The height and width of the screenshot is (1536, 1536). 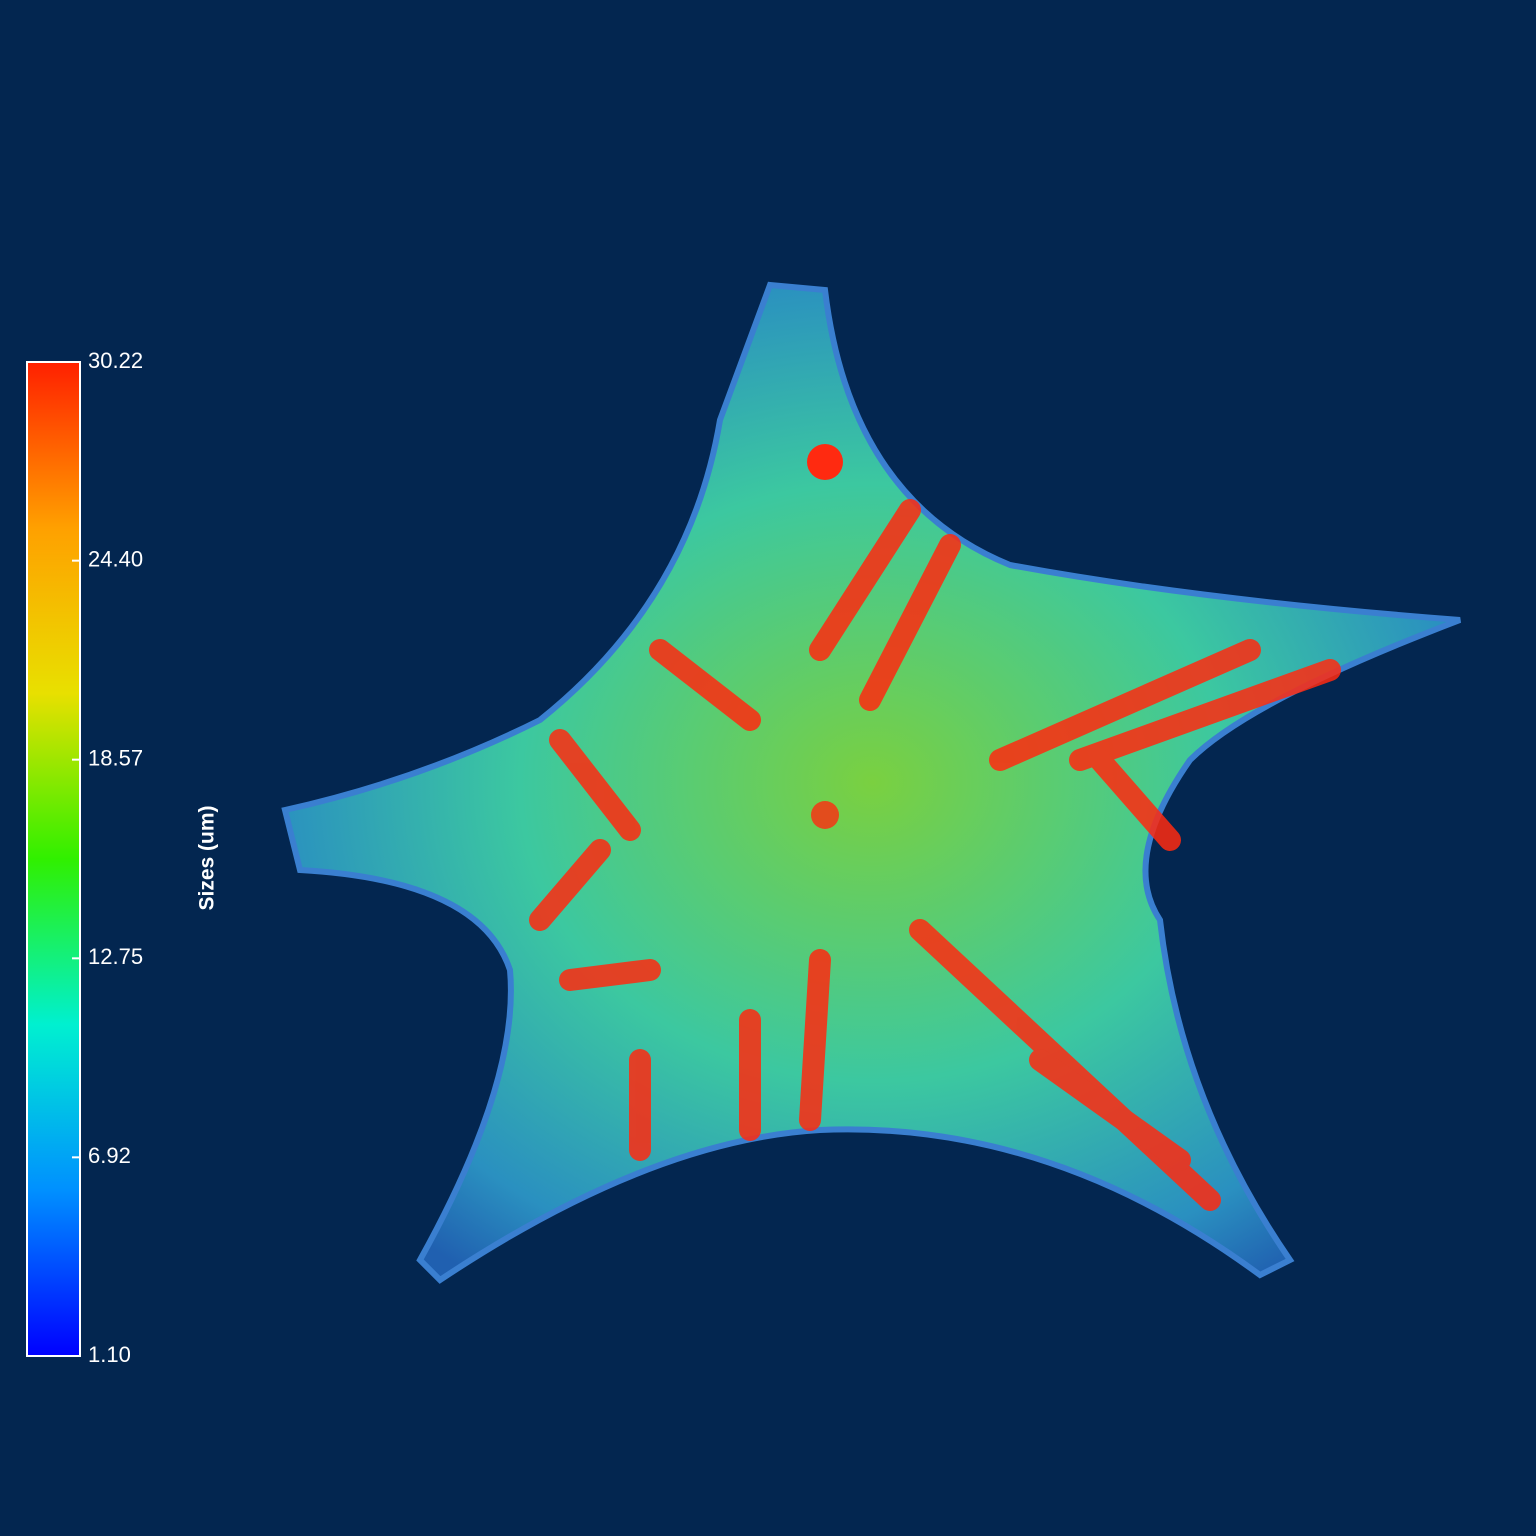 What do you see at coordinates (115, 558) in the screenshot?
I see `tick-label: 24.40` at bounding box center [115, 558].